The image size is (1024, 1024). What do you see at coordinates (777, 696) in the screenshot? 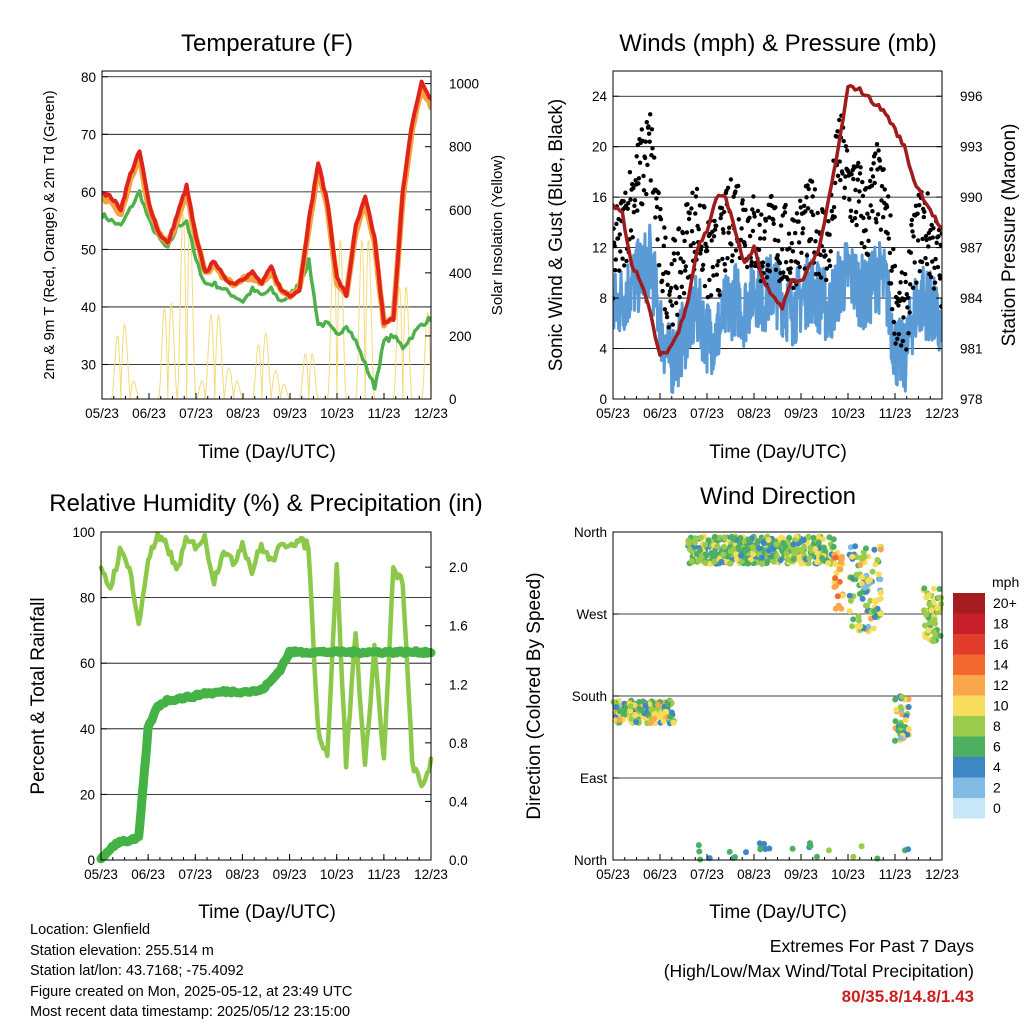
I see `direction-grid` at bounding box center [777, 696].